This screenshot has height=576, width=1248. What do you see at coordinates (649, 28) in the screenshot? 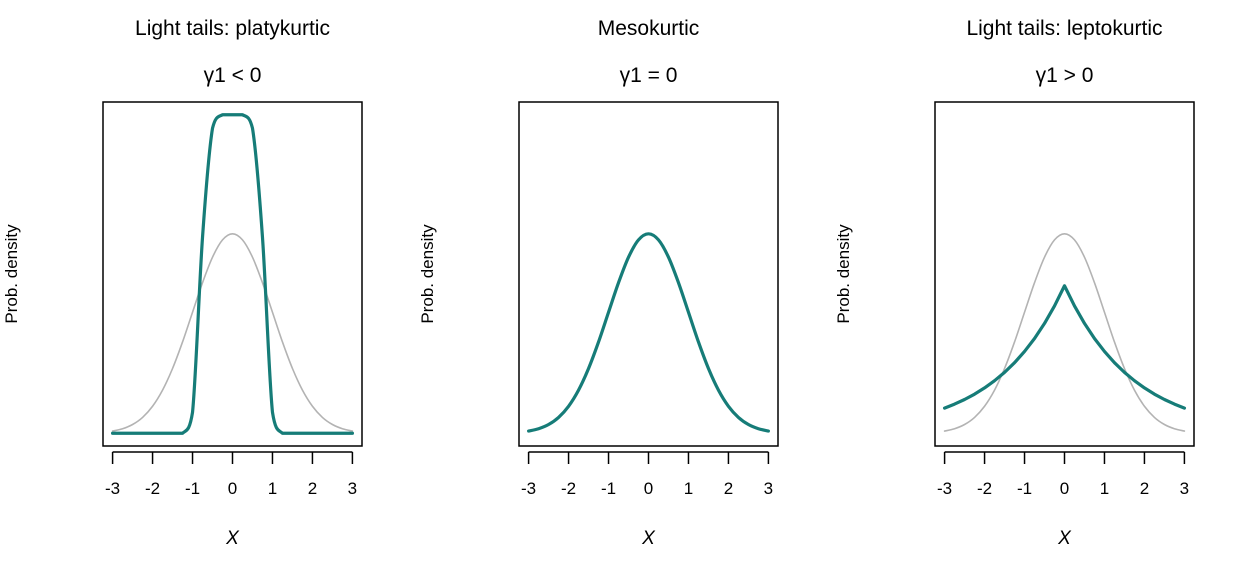
I see `panel-title: Mesokurtic` at bounding box center [649, 28].